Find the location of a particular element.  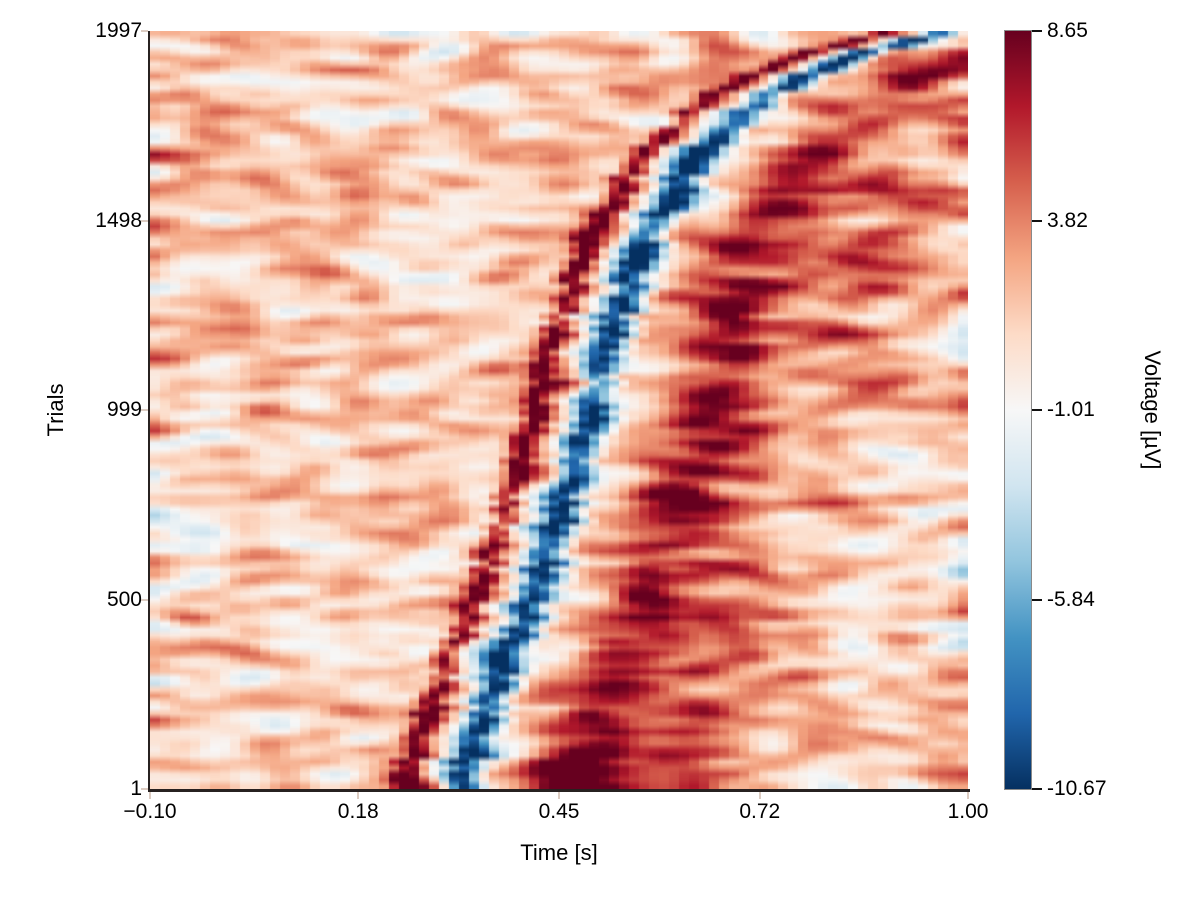

colorbar-tick-label: -5.84 is located at coordinates (1071, 599).